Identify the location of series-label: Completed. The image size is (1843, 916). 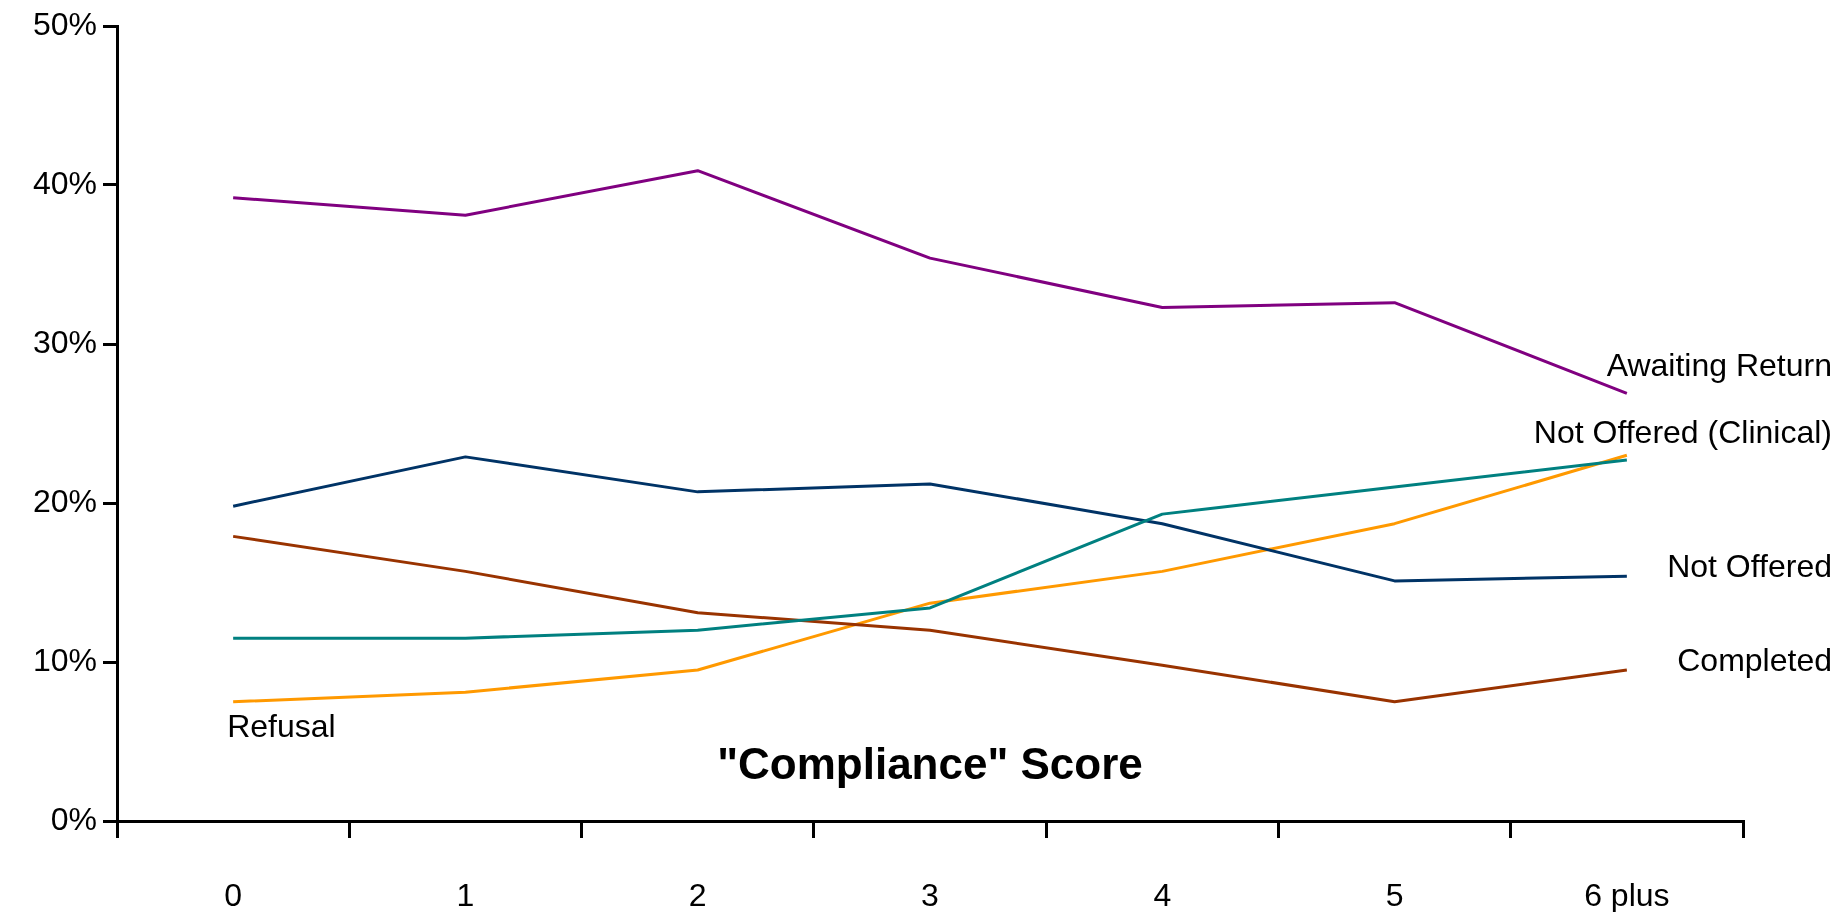
(1754, 659).